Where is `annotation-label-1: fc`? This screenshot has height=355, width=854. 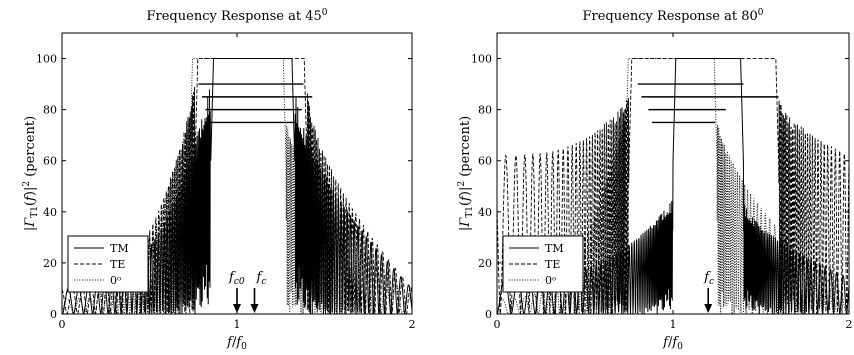 annotation-label-1: fc is located at coordinates (261, 278).